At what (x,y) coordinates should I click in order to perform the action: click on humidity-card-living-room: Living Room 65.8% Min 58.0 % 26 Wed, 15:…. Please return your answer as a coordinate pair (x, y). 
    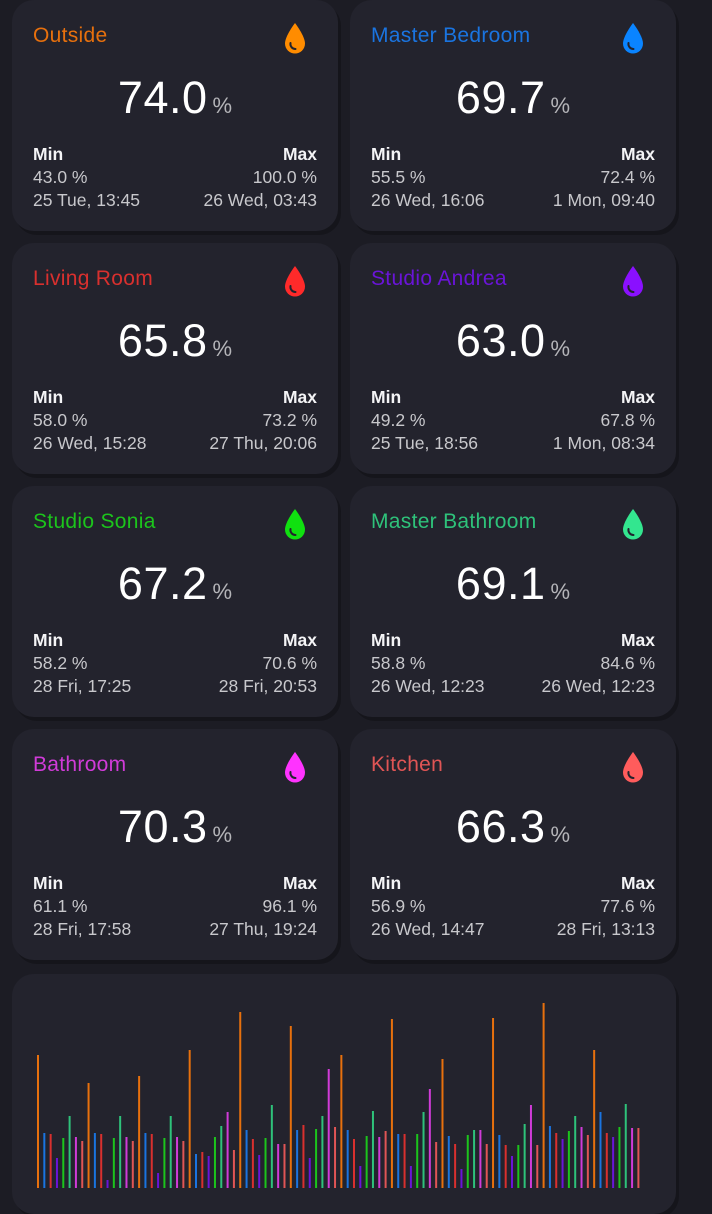
    Looking at the image, I should click on (175, 358).